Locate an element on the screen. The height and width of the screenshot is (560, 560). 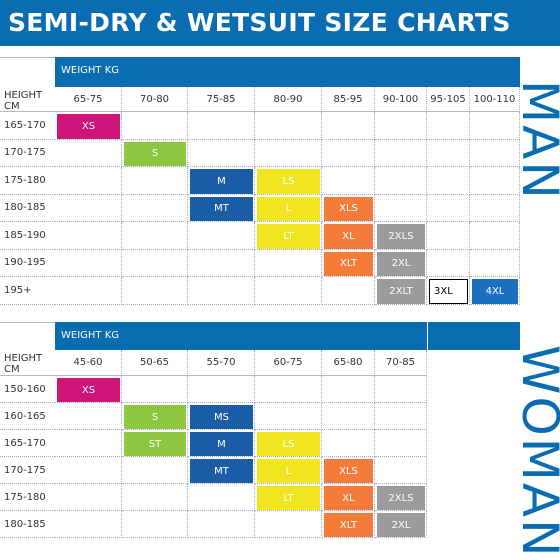
column-header: 70-85 is located at coordinates (401, 363).